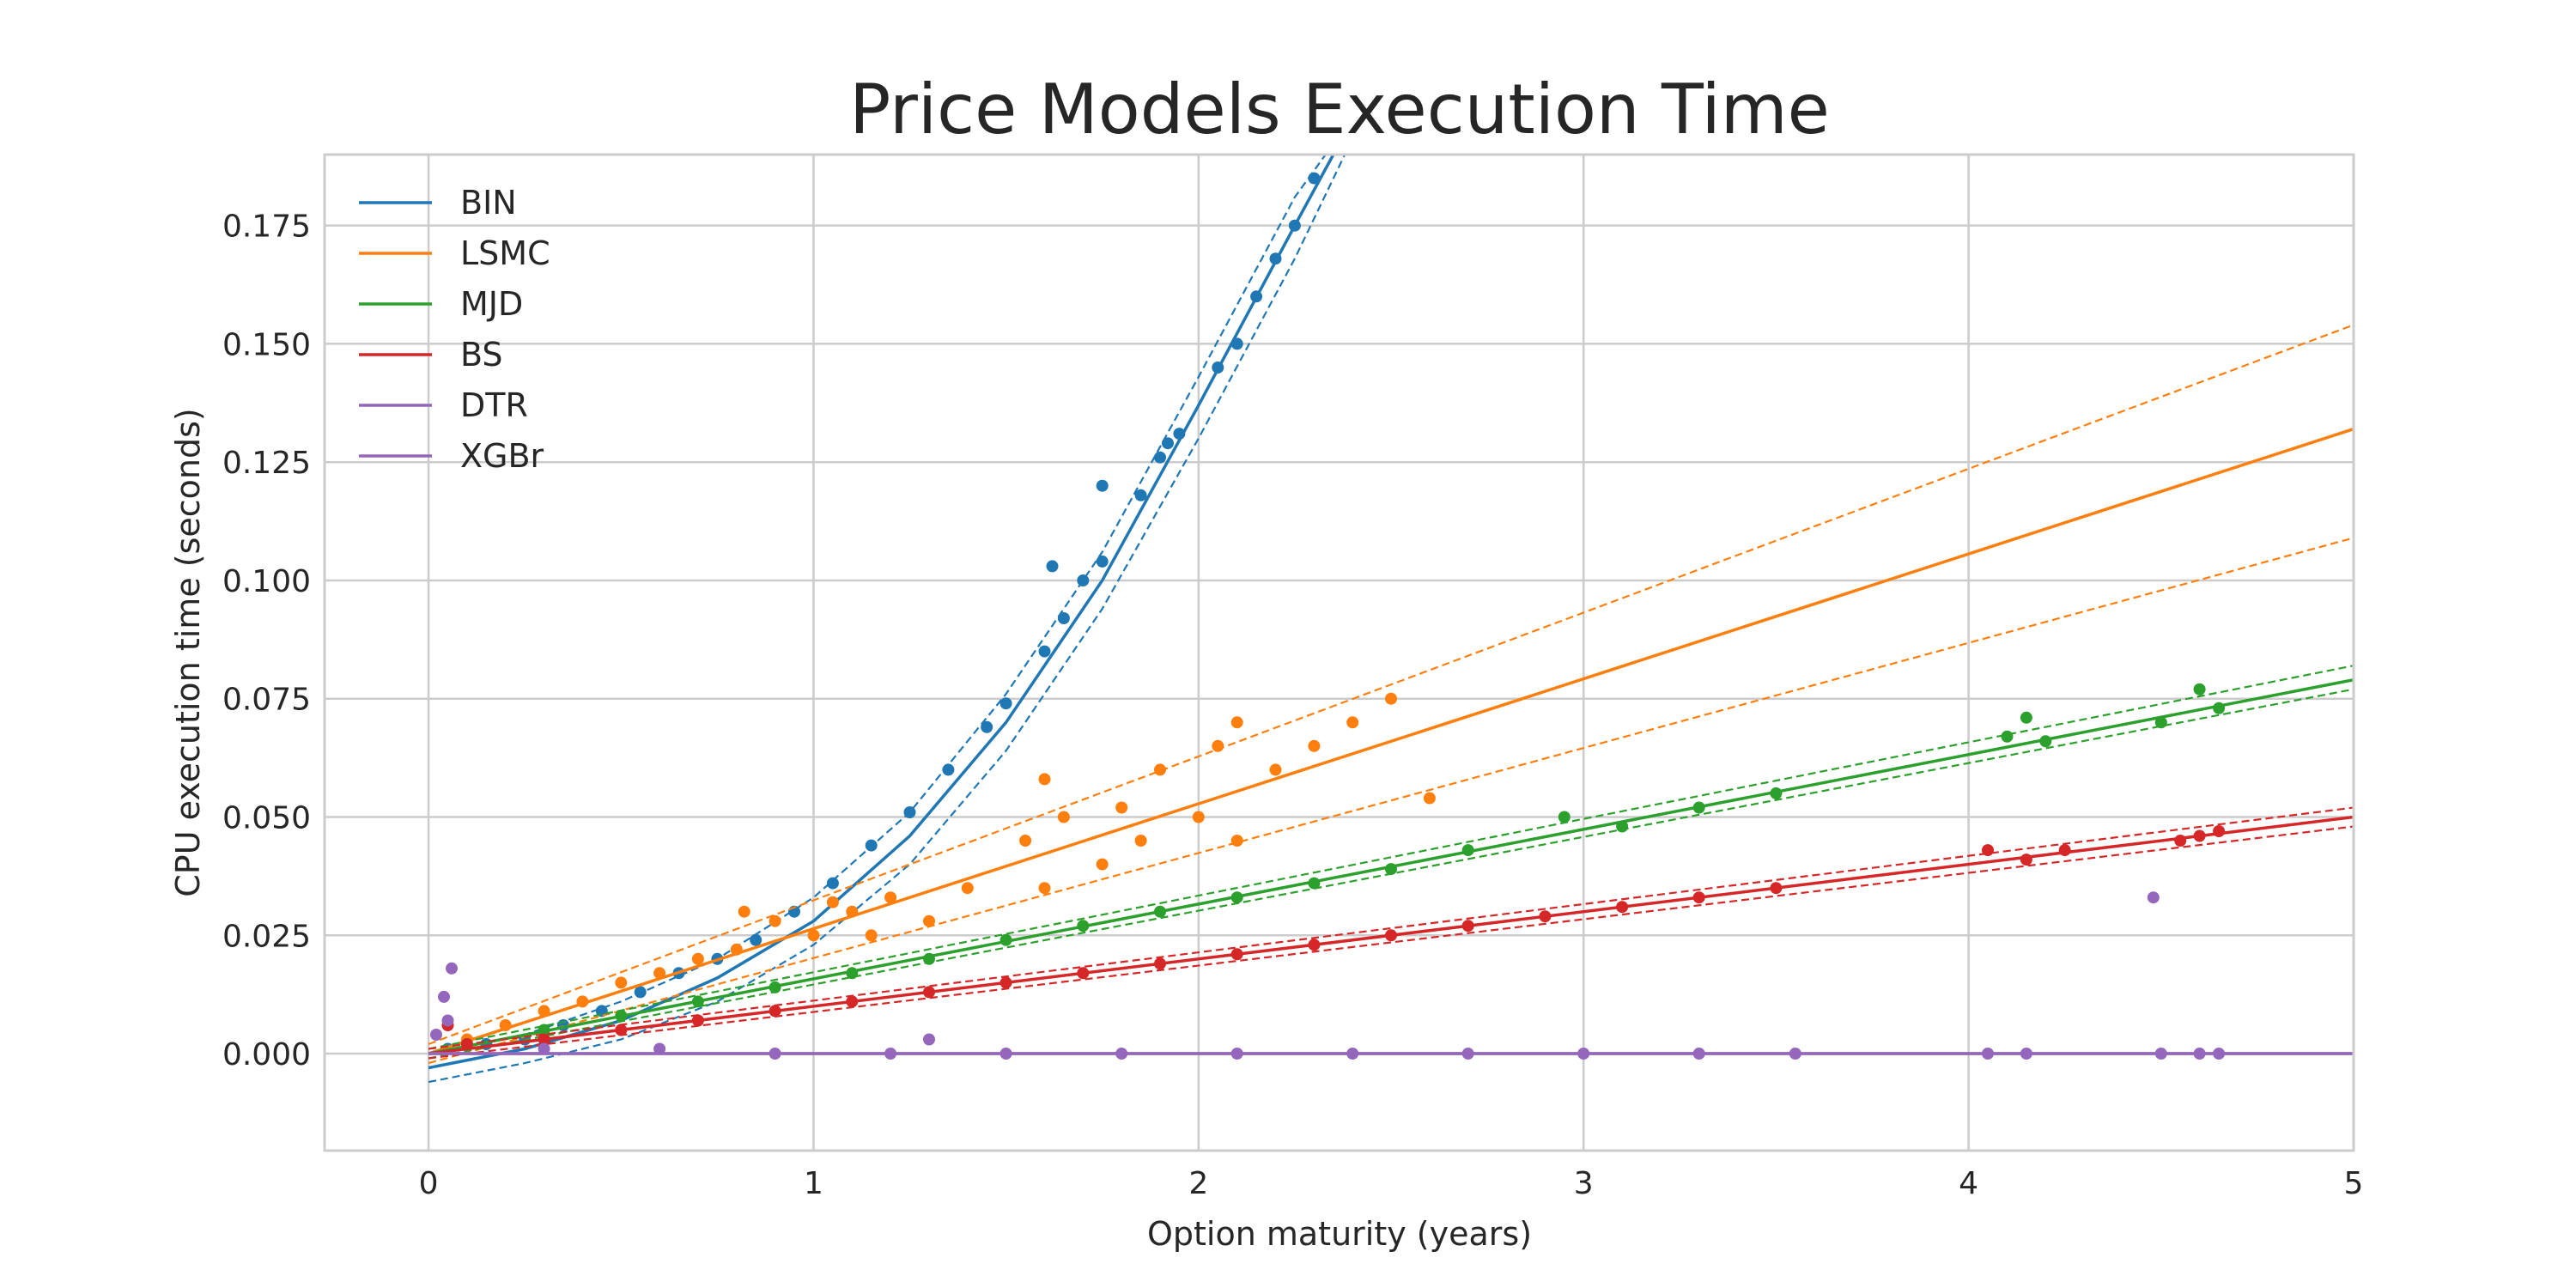 The width and height of the screenshot is (2576, 1288). I want to click on legend-item-dtr: DTR, so click(444, 405).